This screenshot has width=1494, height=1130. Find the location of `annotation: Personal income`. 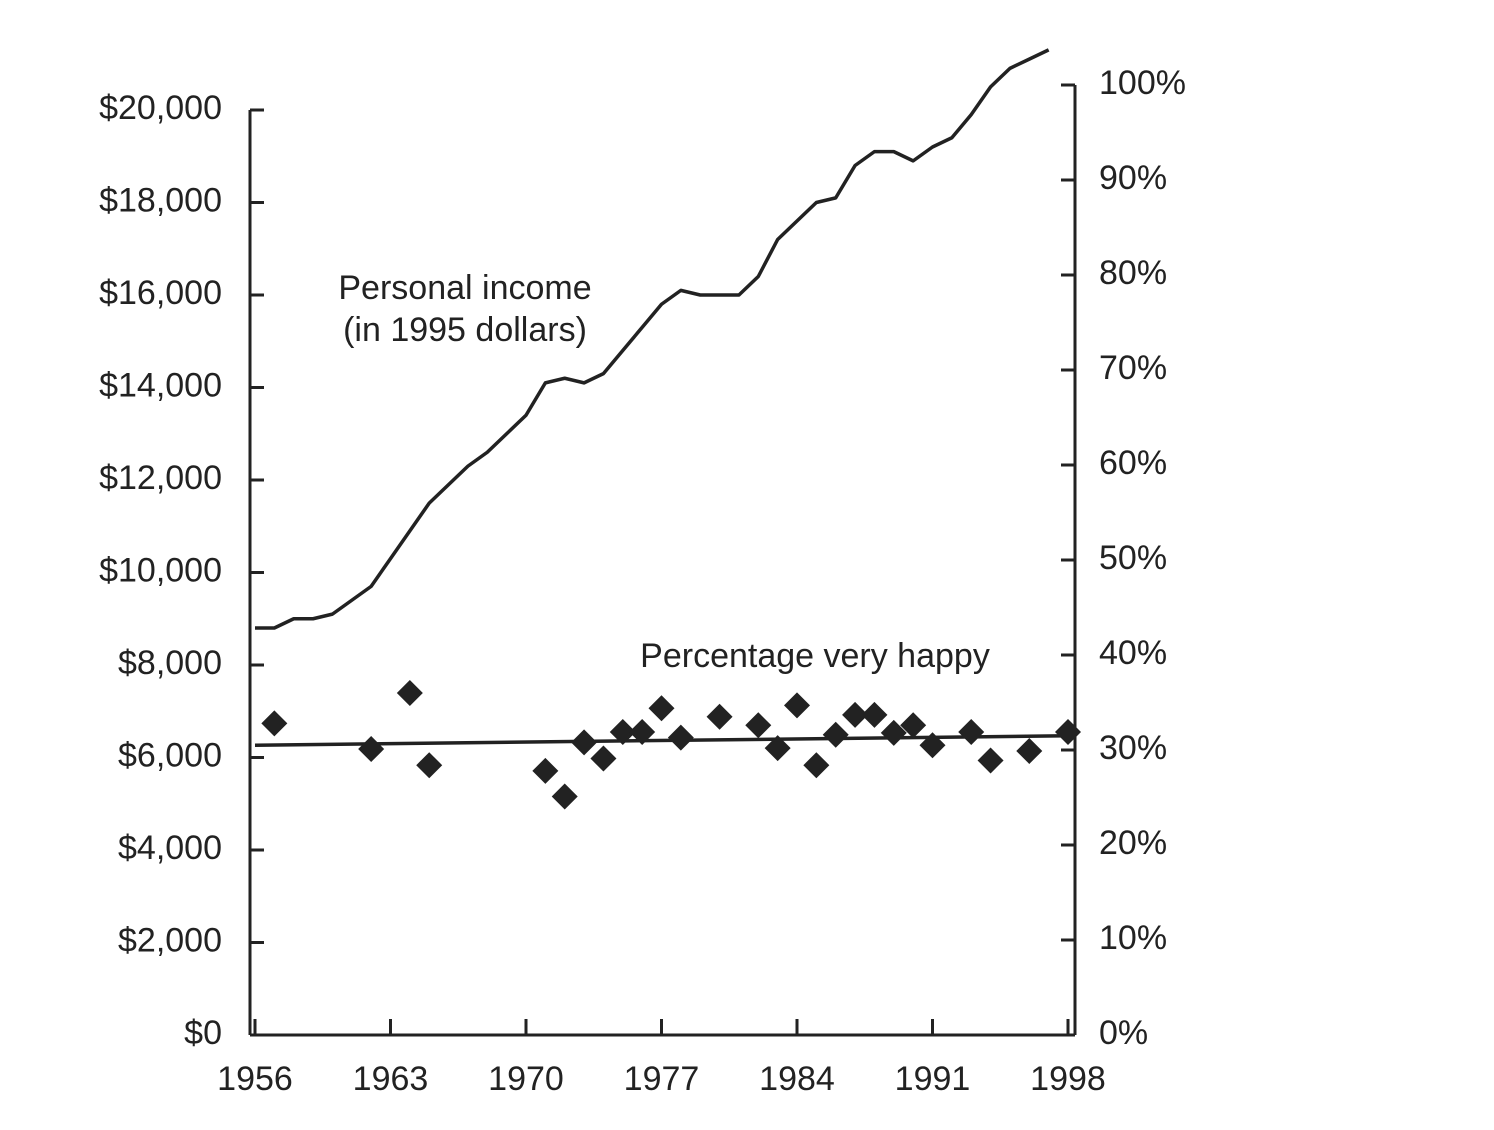

annotation: Personal income is located at coordinates (464, 288).